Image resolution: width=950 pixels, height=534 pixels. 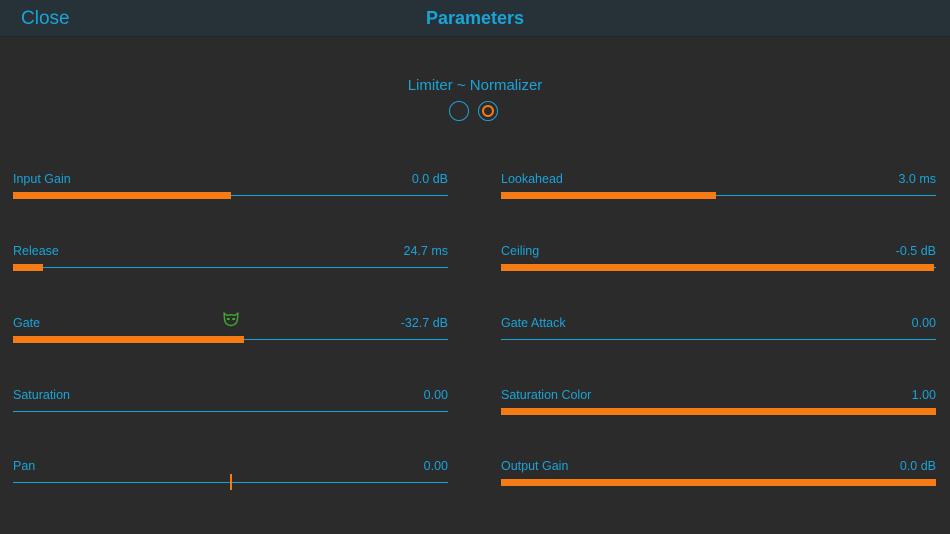 I want to click on param-label: Saturation Color, so click(x=546, y=395).